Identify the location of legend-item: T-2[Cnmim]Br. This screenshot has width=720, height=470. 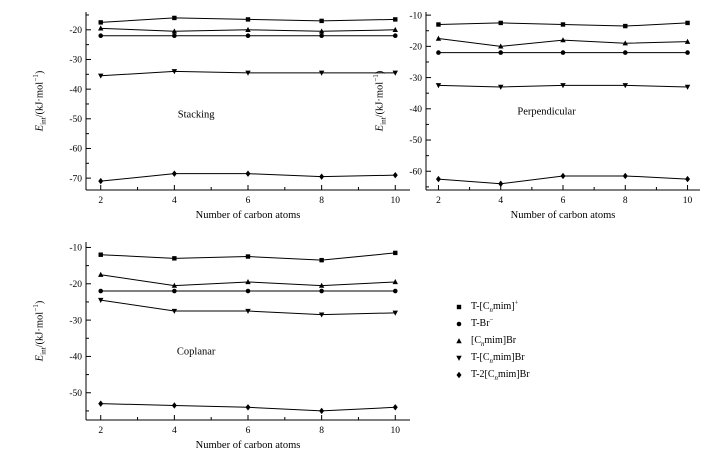
(491, 374).